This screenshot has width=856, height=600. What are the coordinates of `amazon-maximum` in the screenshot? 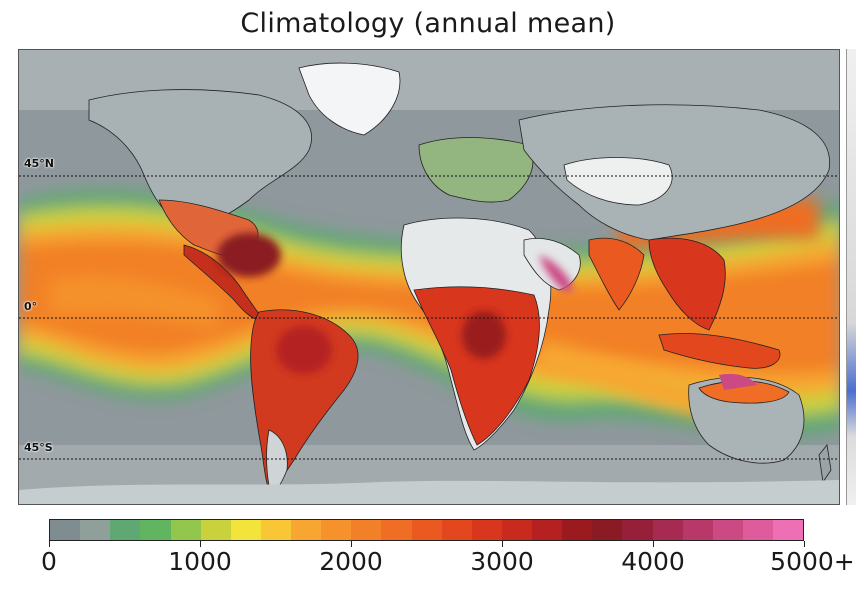 It's located at (304, 350).